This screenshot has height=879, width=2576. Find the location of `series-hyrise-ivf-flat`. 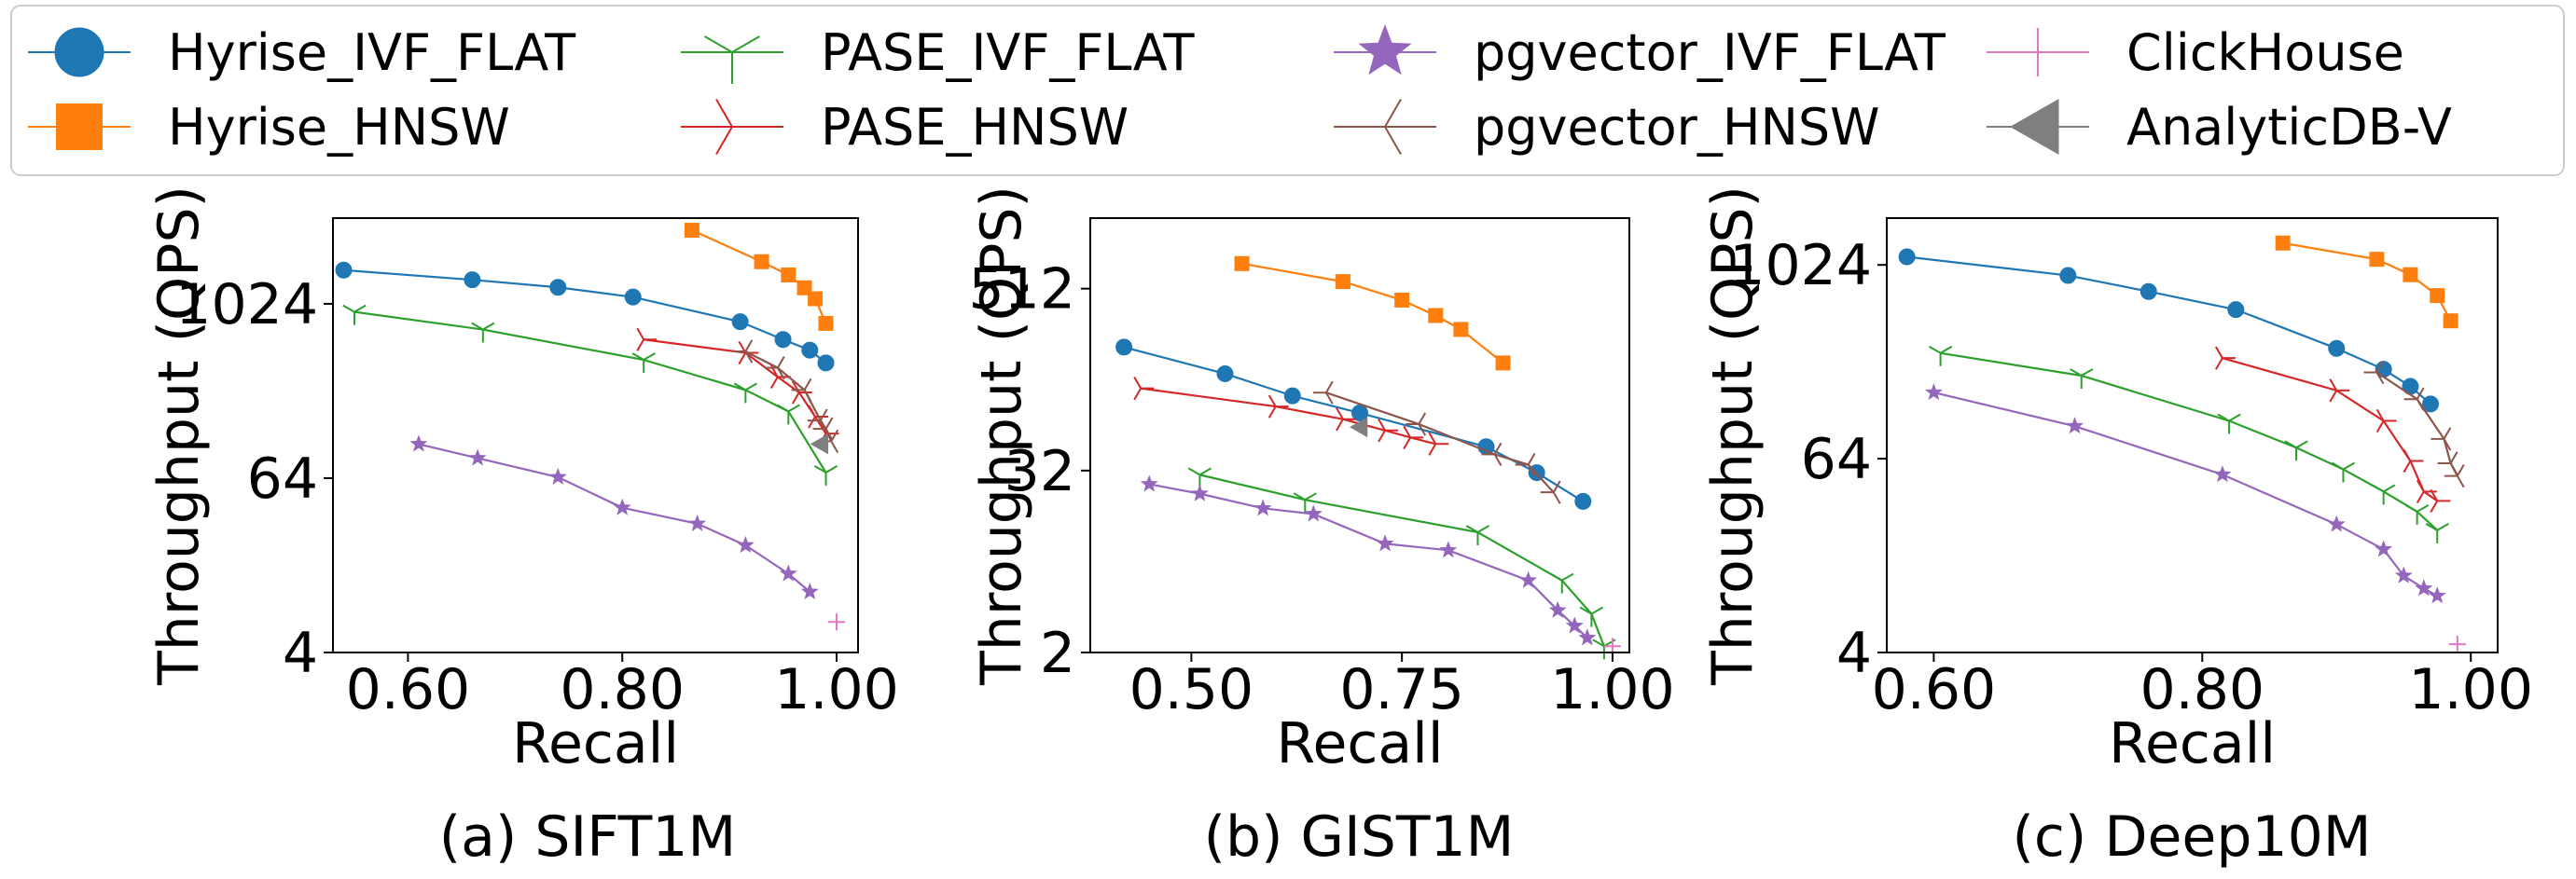

series-hyrise-ivf-flat is located at coordinates (2169, 330).